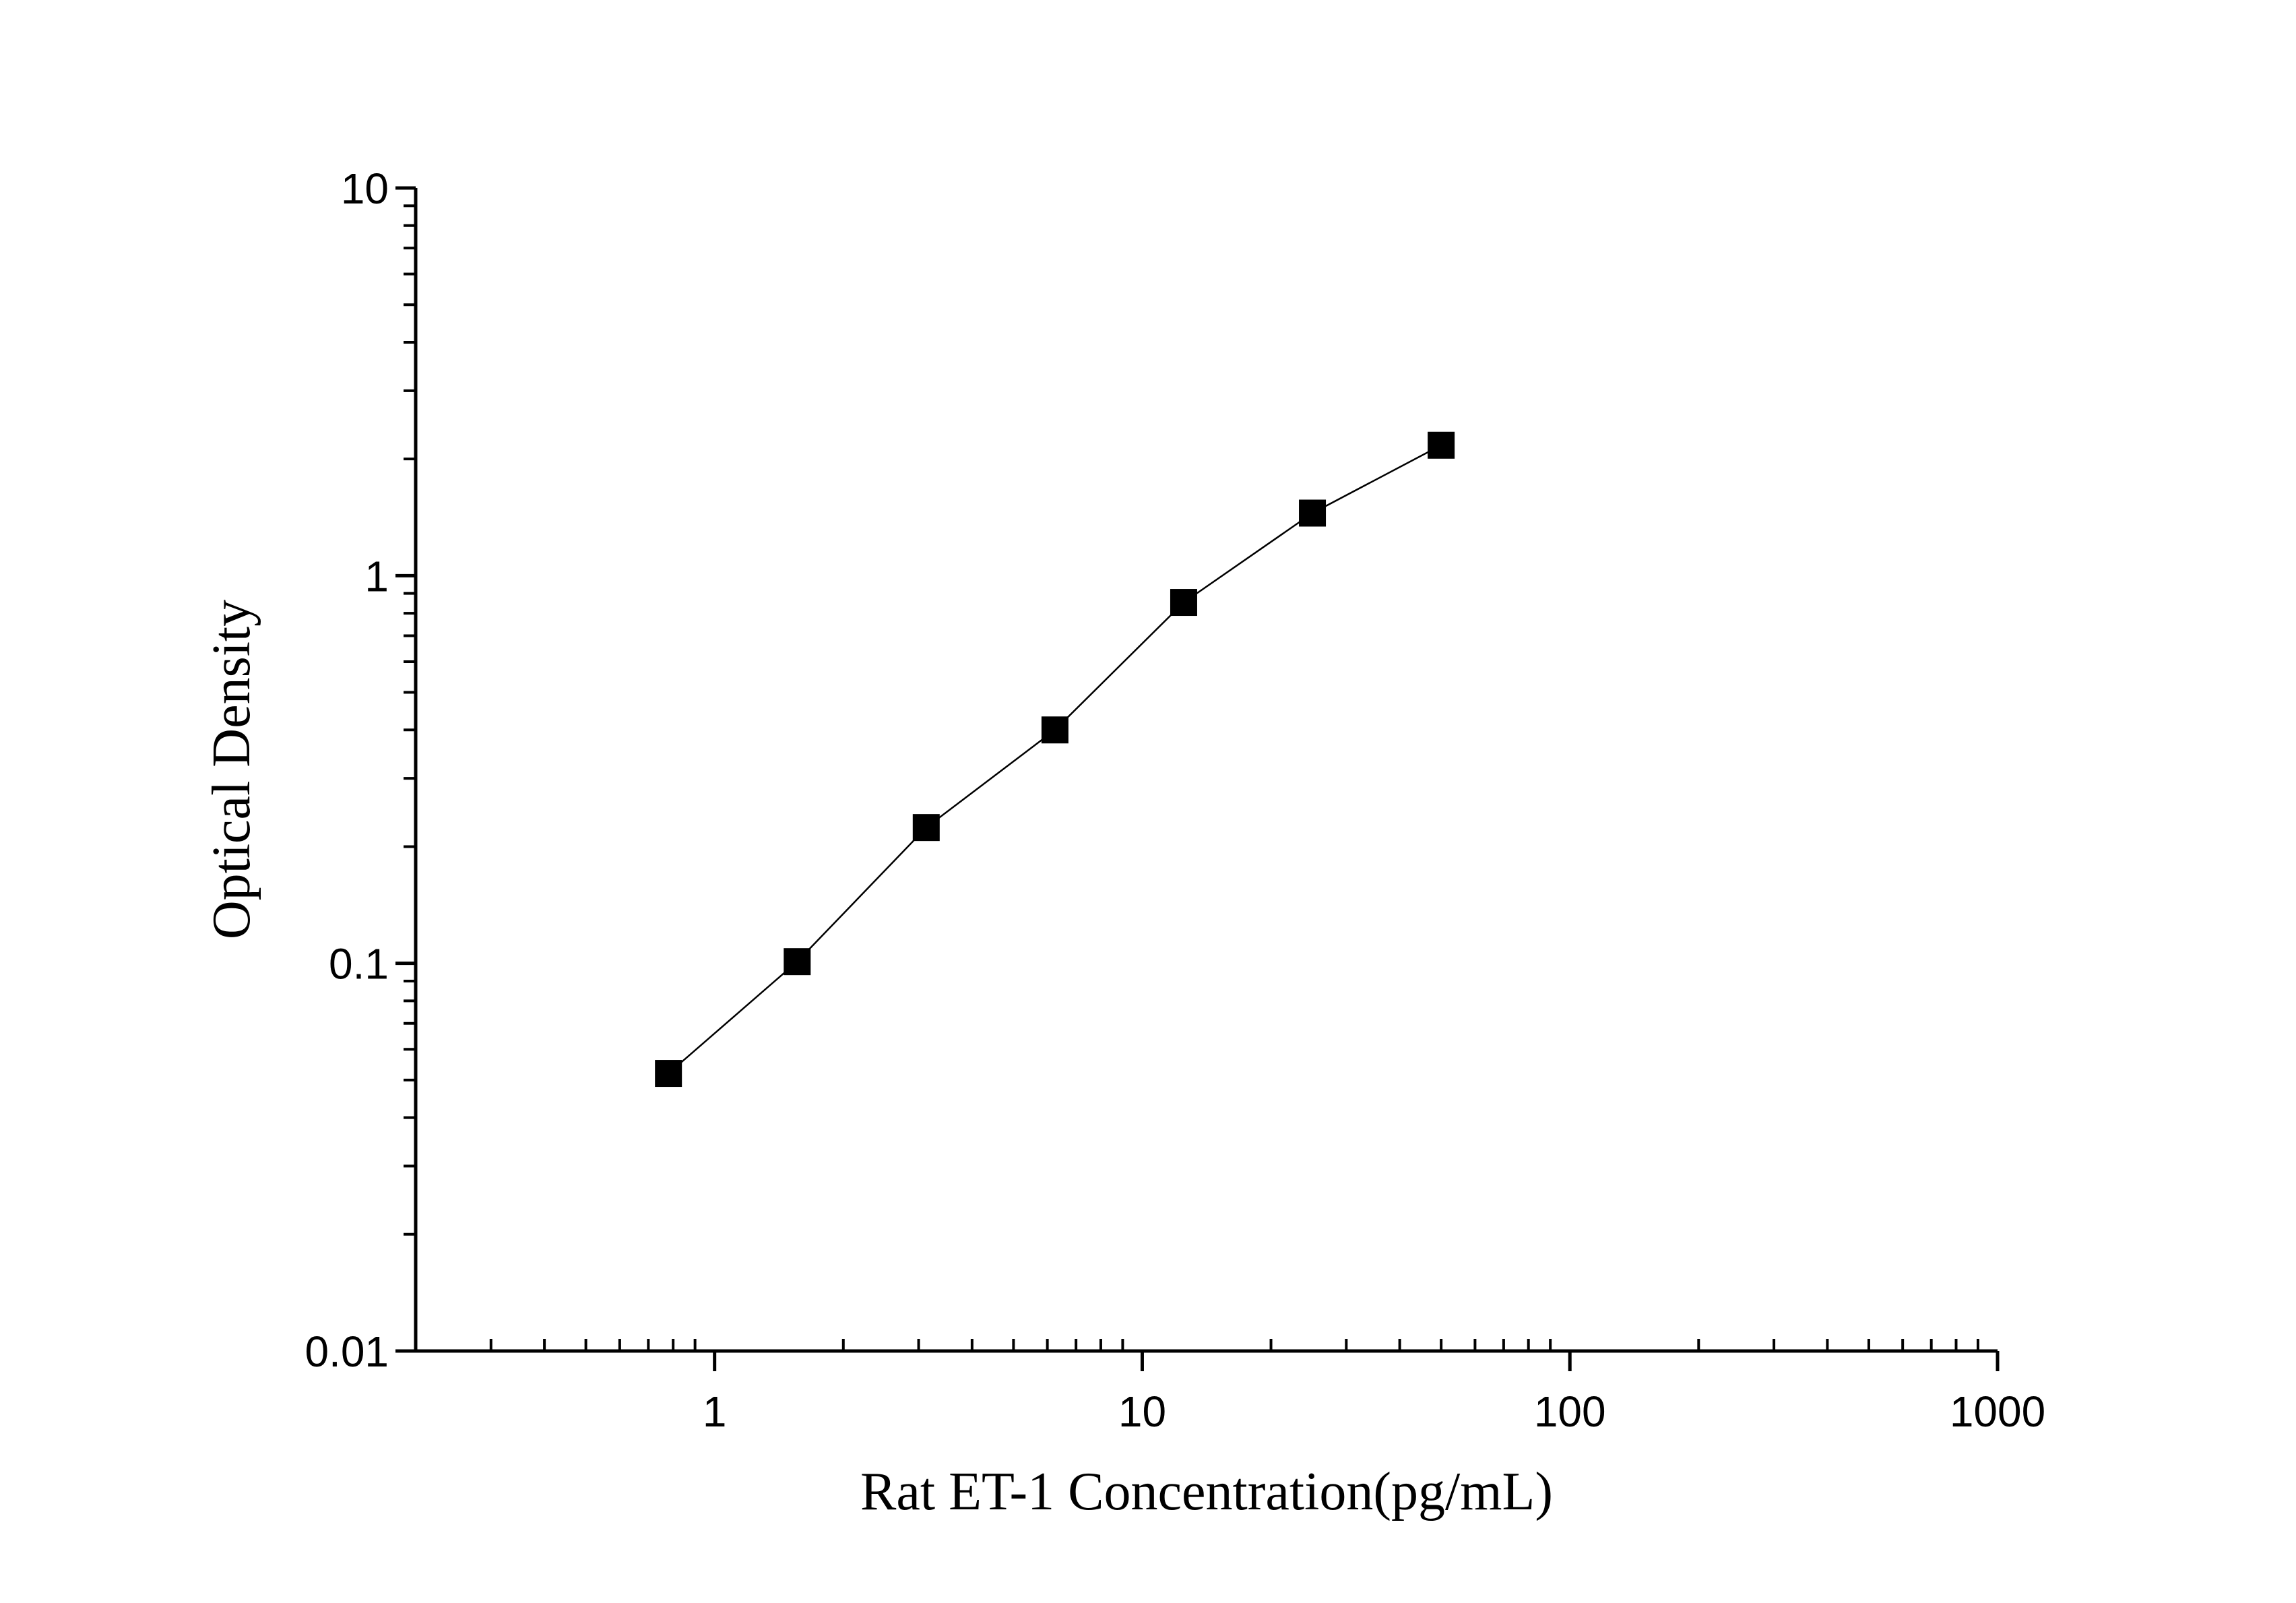  What do you see at coordinates (1142, 1411) in the screenshot?
I see `x-tick-label: 10` at bounding box center [1142, 1411].